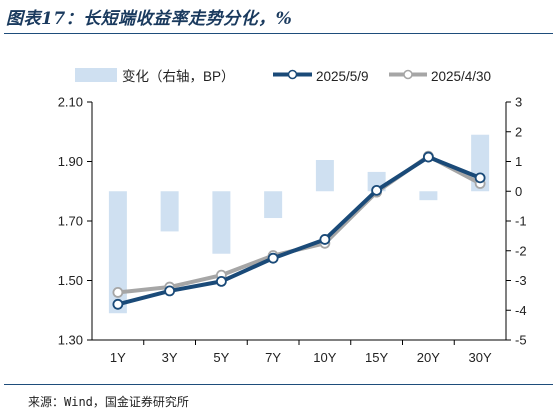 The height and width of the screenshot is (417, 559). Describe the element at coordinates (118, 292) in the screenshot. I see `series-2-point-1Y` at that location.